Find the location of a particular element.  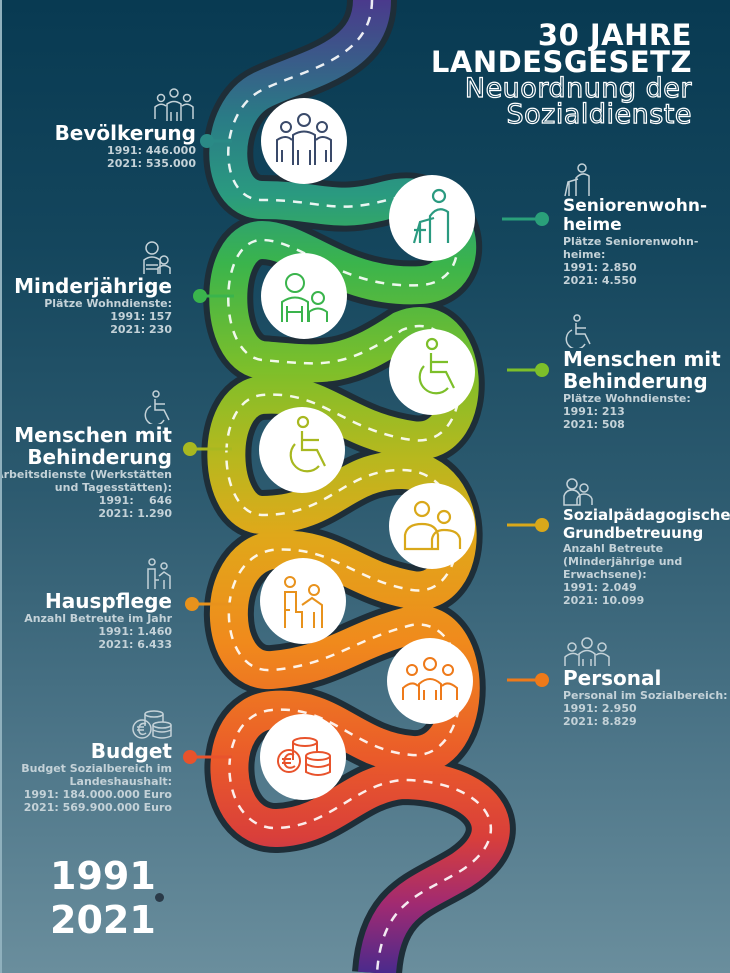

year-range: 1991 2021 is located at coordinates (103, 898).